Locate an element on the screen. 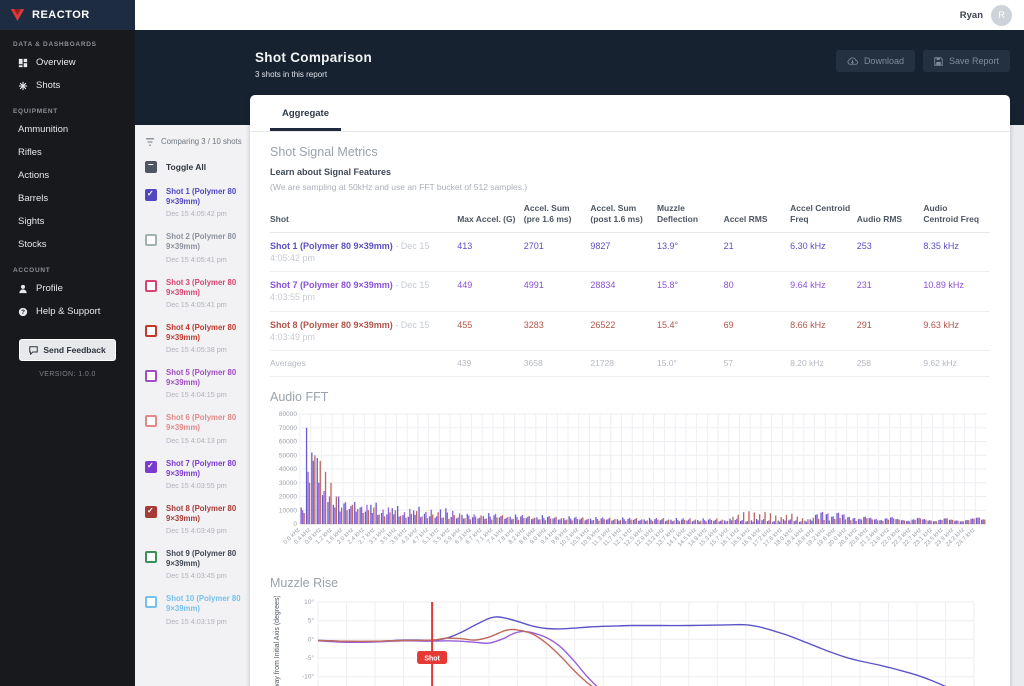 The height and width of the screenshot is (686, 1024). metric-value: 28834 is located at coordinates (623, 291).